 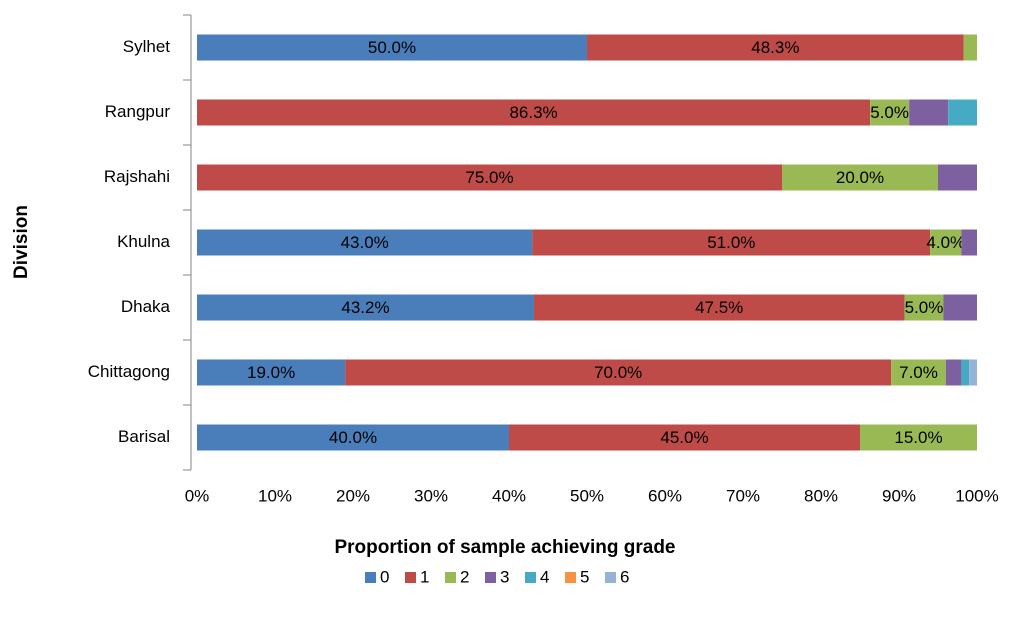 What do you see at coordinates (665, 495) in the screenshot?
I see `x-tick-label: 60%` at bounding box center [665, 495].